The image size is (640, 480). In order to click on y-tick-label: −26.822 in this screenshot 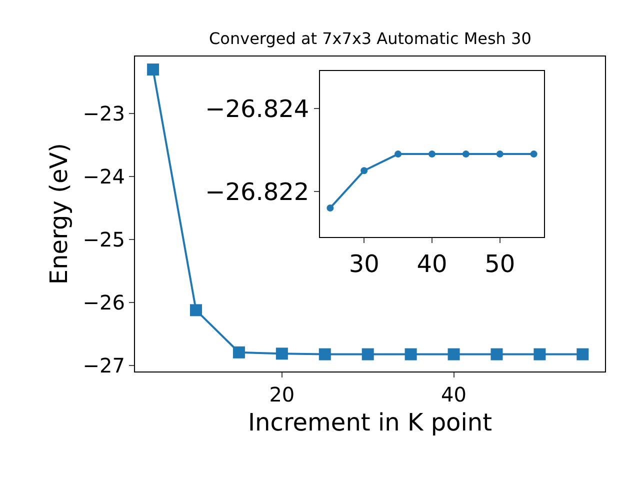, I will do `click(257, 192)`.